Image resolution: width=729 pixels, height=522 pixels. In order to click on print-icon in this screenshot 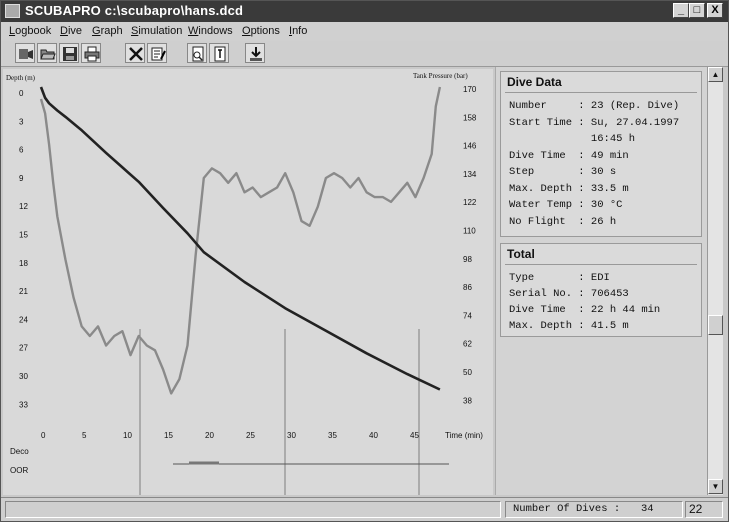, I will do `click(92, 54)`.